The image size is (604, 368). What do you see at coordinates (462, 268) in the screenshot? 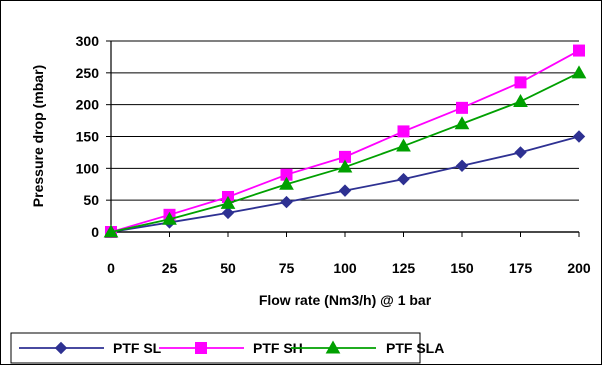
I see `x-tick-label-150: 150` at bounding box center [462, 268].